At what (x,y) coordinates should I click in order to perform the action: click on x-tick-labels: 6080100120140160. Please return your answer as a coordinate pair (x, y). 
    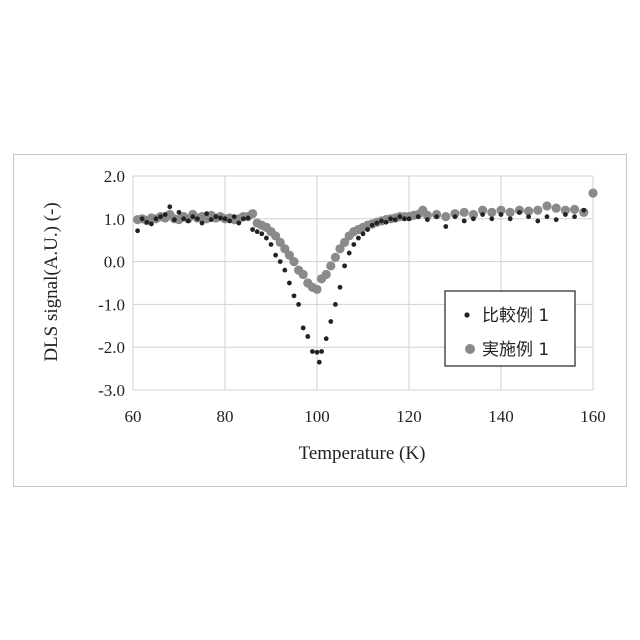
    Looking at the image, I should click on (365, 416).